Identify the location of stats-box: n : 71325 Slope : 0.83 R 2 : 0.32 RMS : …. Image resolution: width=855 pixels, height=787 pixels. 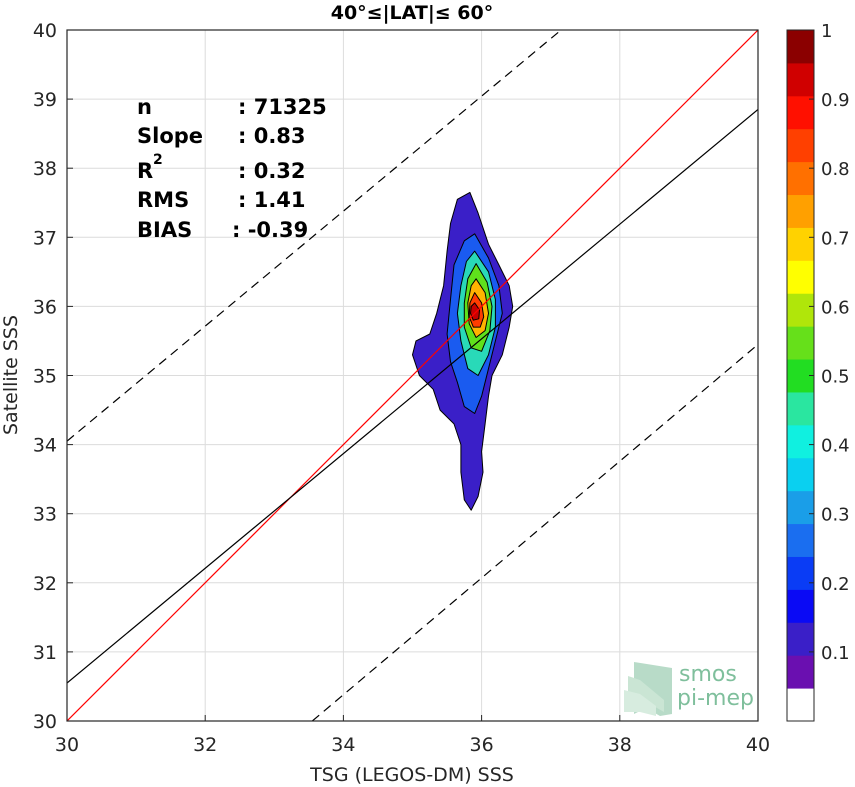
(232, 168).